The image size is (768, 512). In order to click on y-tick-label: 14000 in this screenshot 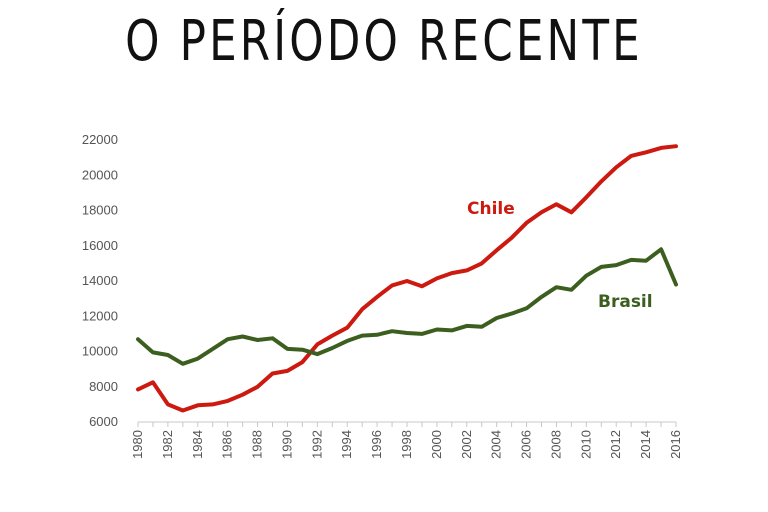, I will do `click(100, 280)`.